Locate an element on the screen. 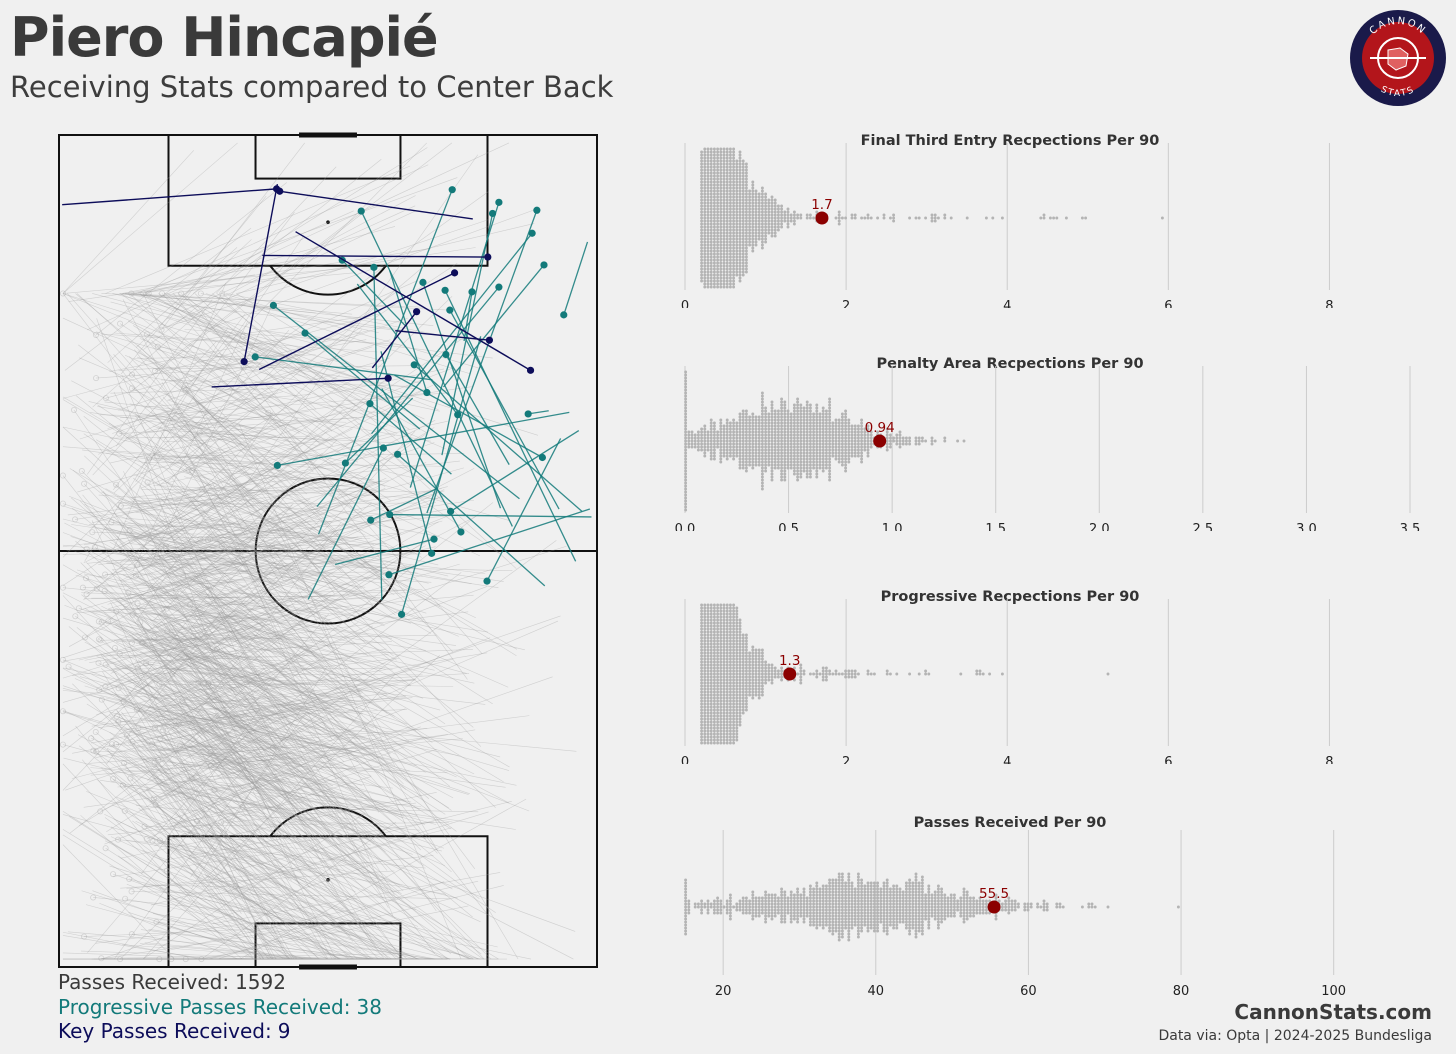 This screenshot has height=1054, width=1456. tick-label: 2.5 is located at coordinates (1203, 526).